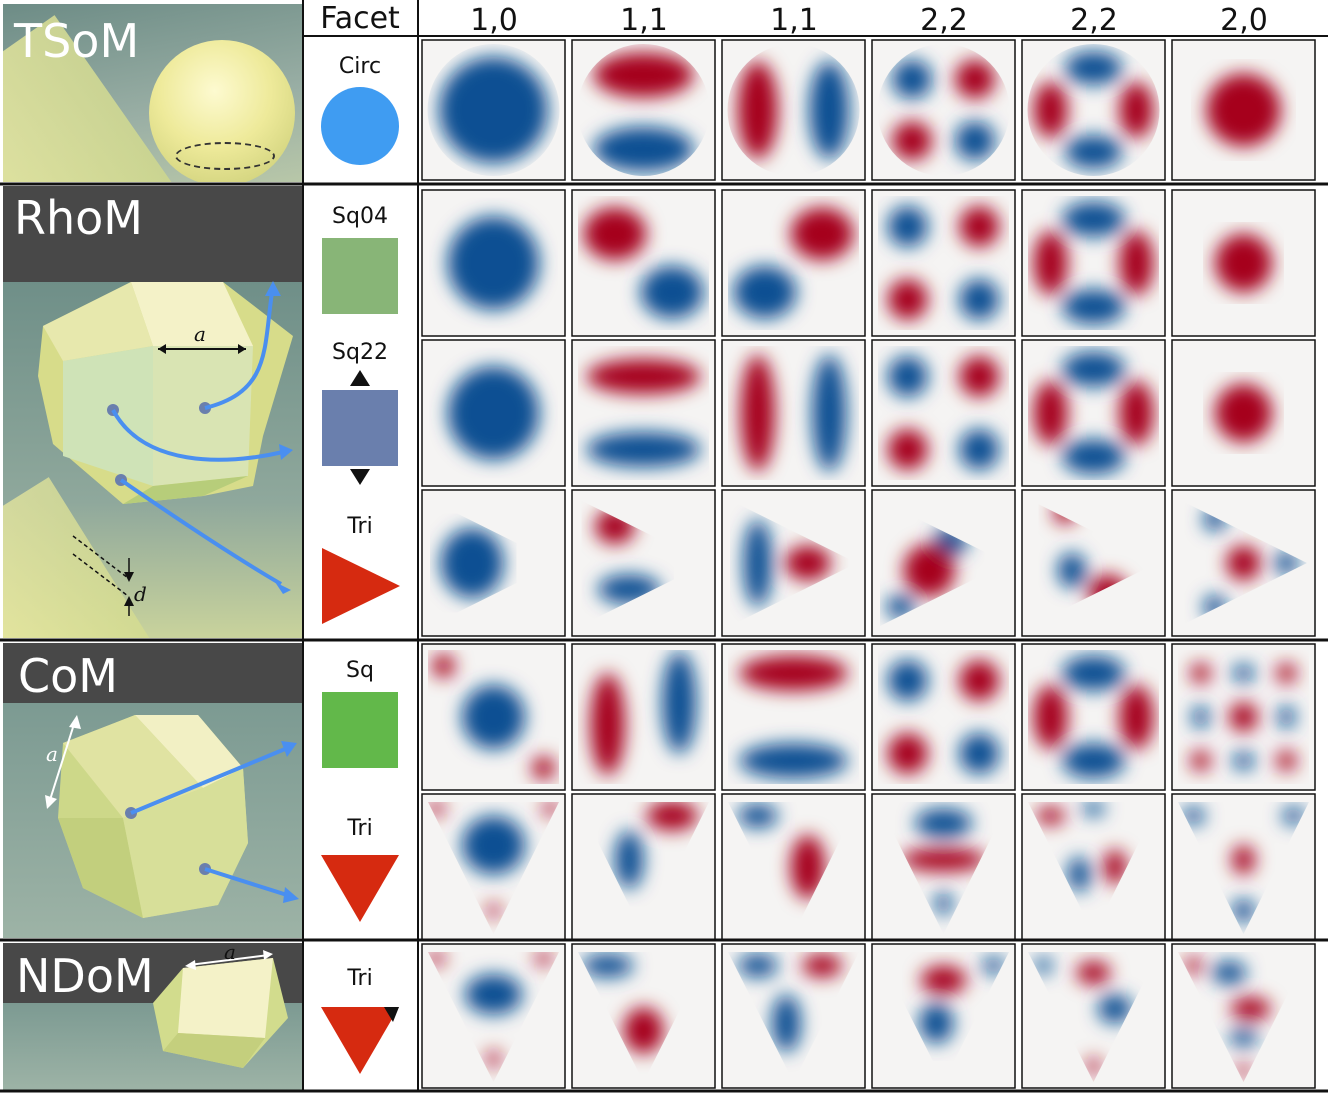  Describe the element at coordinates (360, 352) in the screenshot. I see `facet-label-sq22: Sq22` at that location.